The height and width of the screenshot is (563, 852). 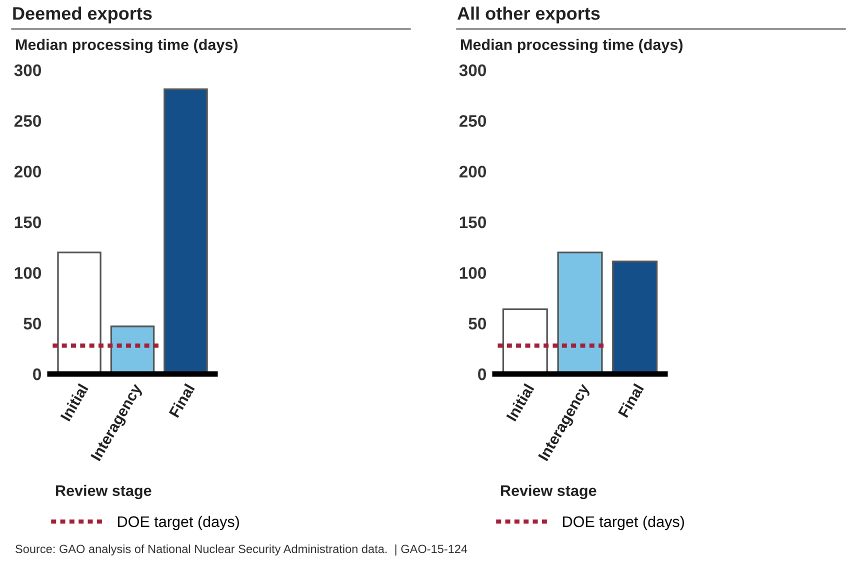 I want to click on chart-title: Deemed exports, so click(x=82, y=15).